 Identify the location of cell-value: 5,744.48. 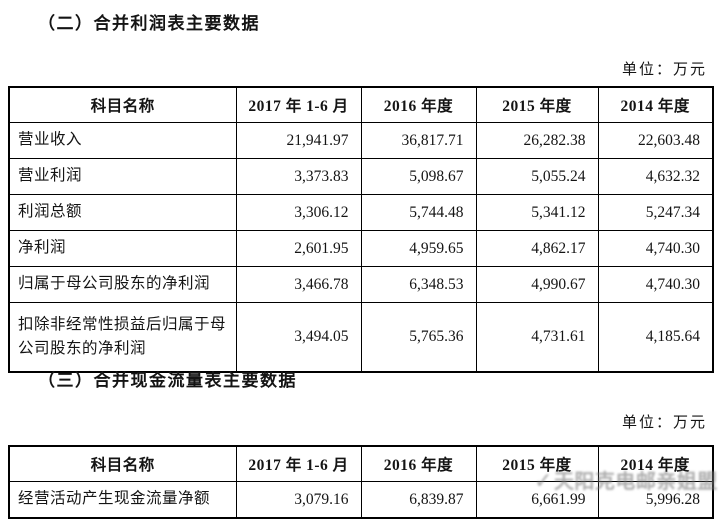
(418, 212).